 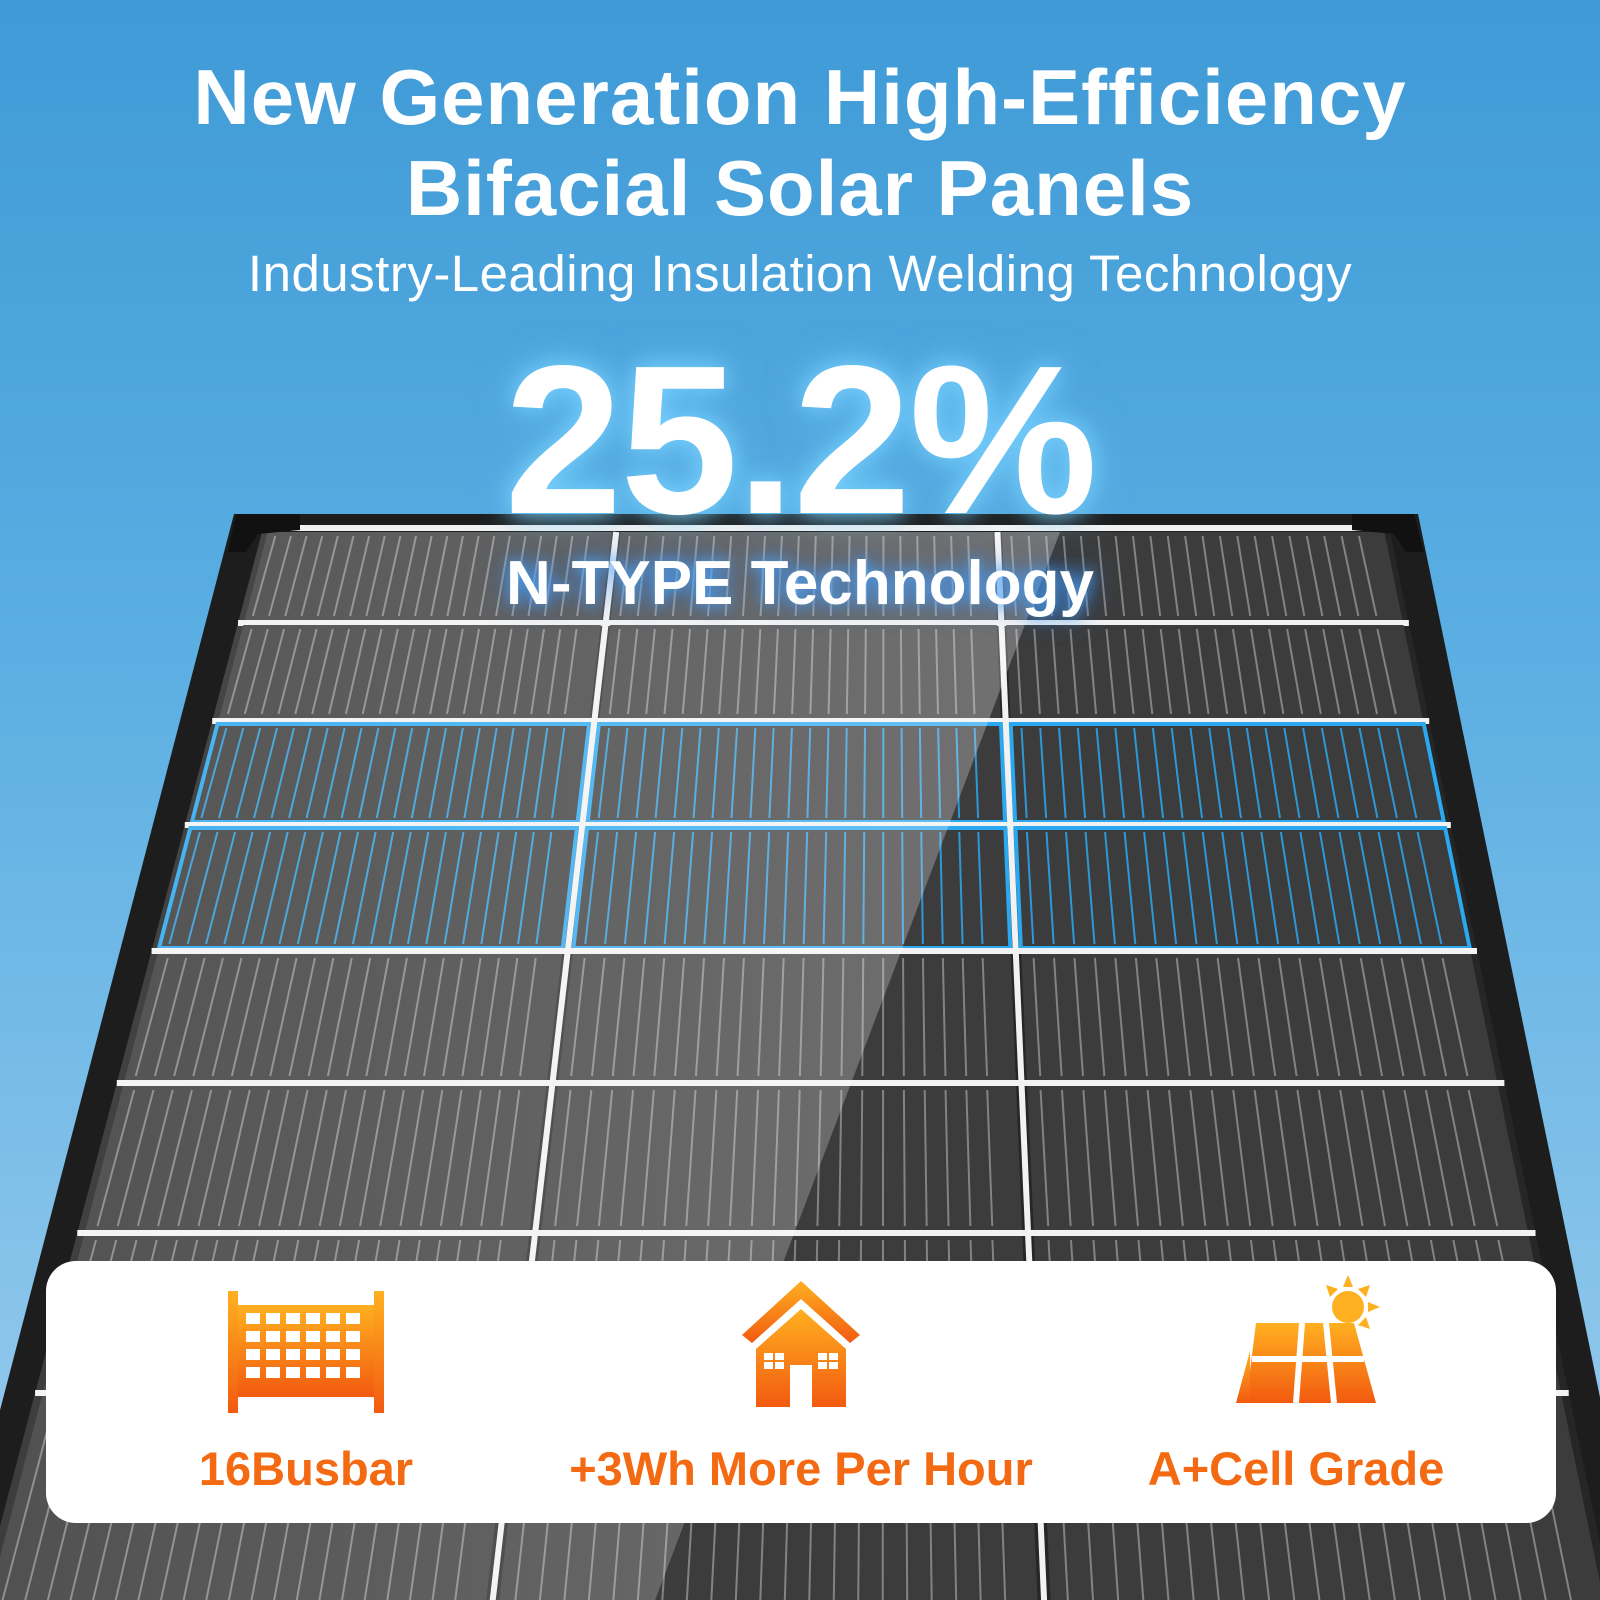 What do you see at coordinates (306, 1468) in the screenshot?
I see `feature-label-busbar: 16Busbar` at bounding box center [306, 1468].